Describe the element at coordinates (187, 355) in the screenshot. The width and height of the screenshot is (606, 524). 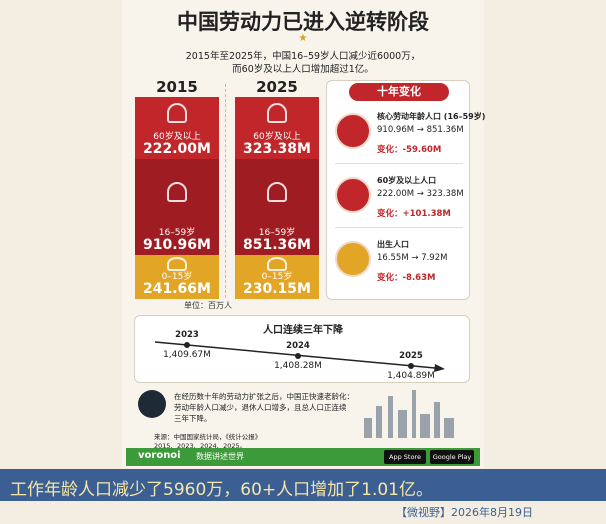
I see `timeline-value: 1,409.67M` at that location.